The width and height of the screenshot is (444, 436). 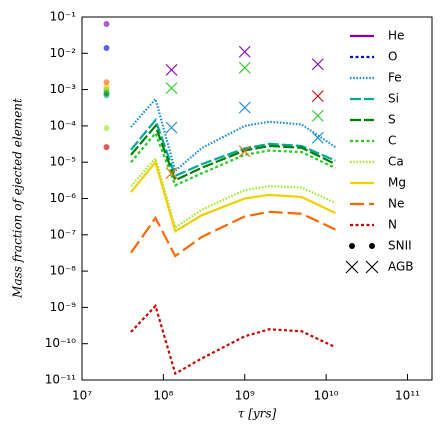 I want to click on x-tick-label: 10¹¹, so click(x=407, y=396).